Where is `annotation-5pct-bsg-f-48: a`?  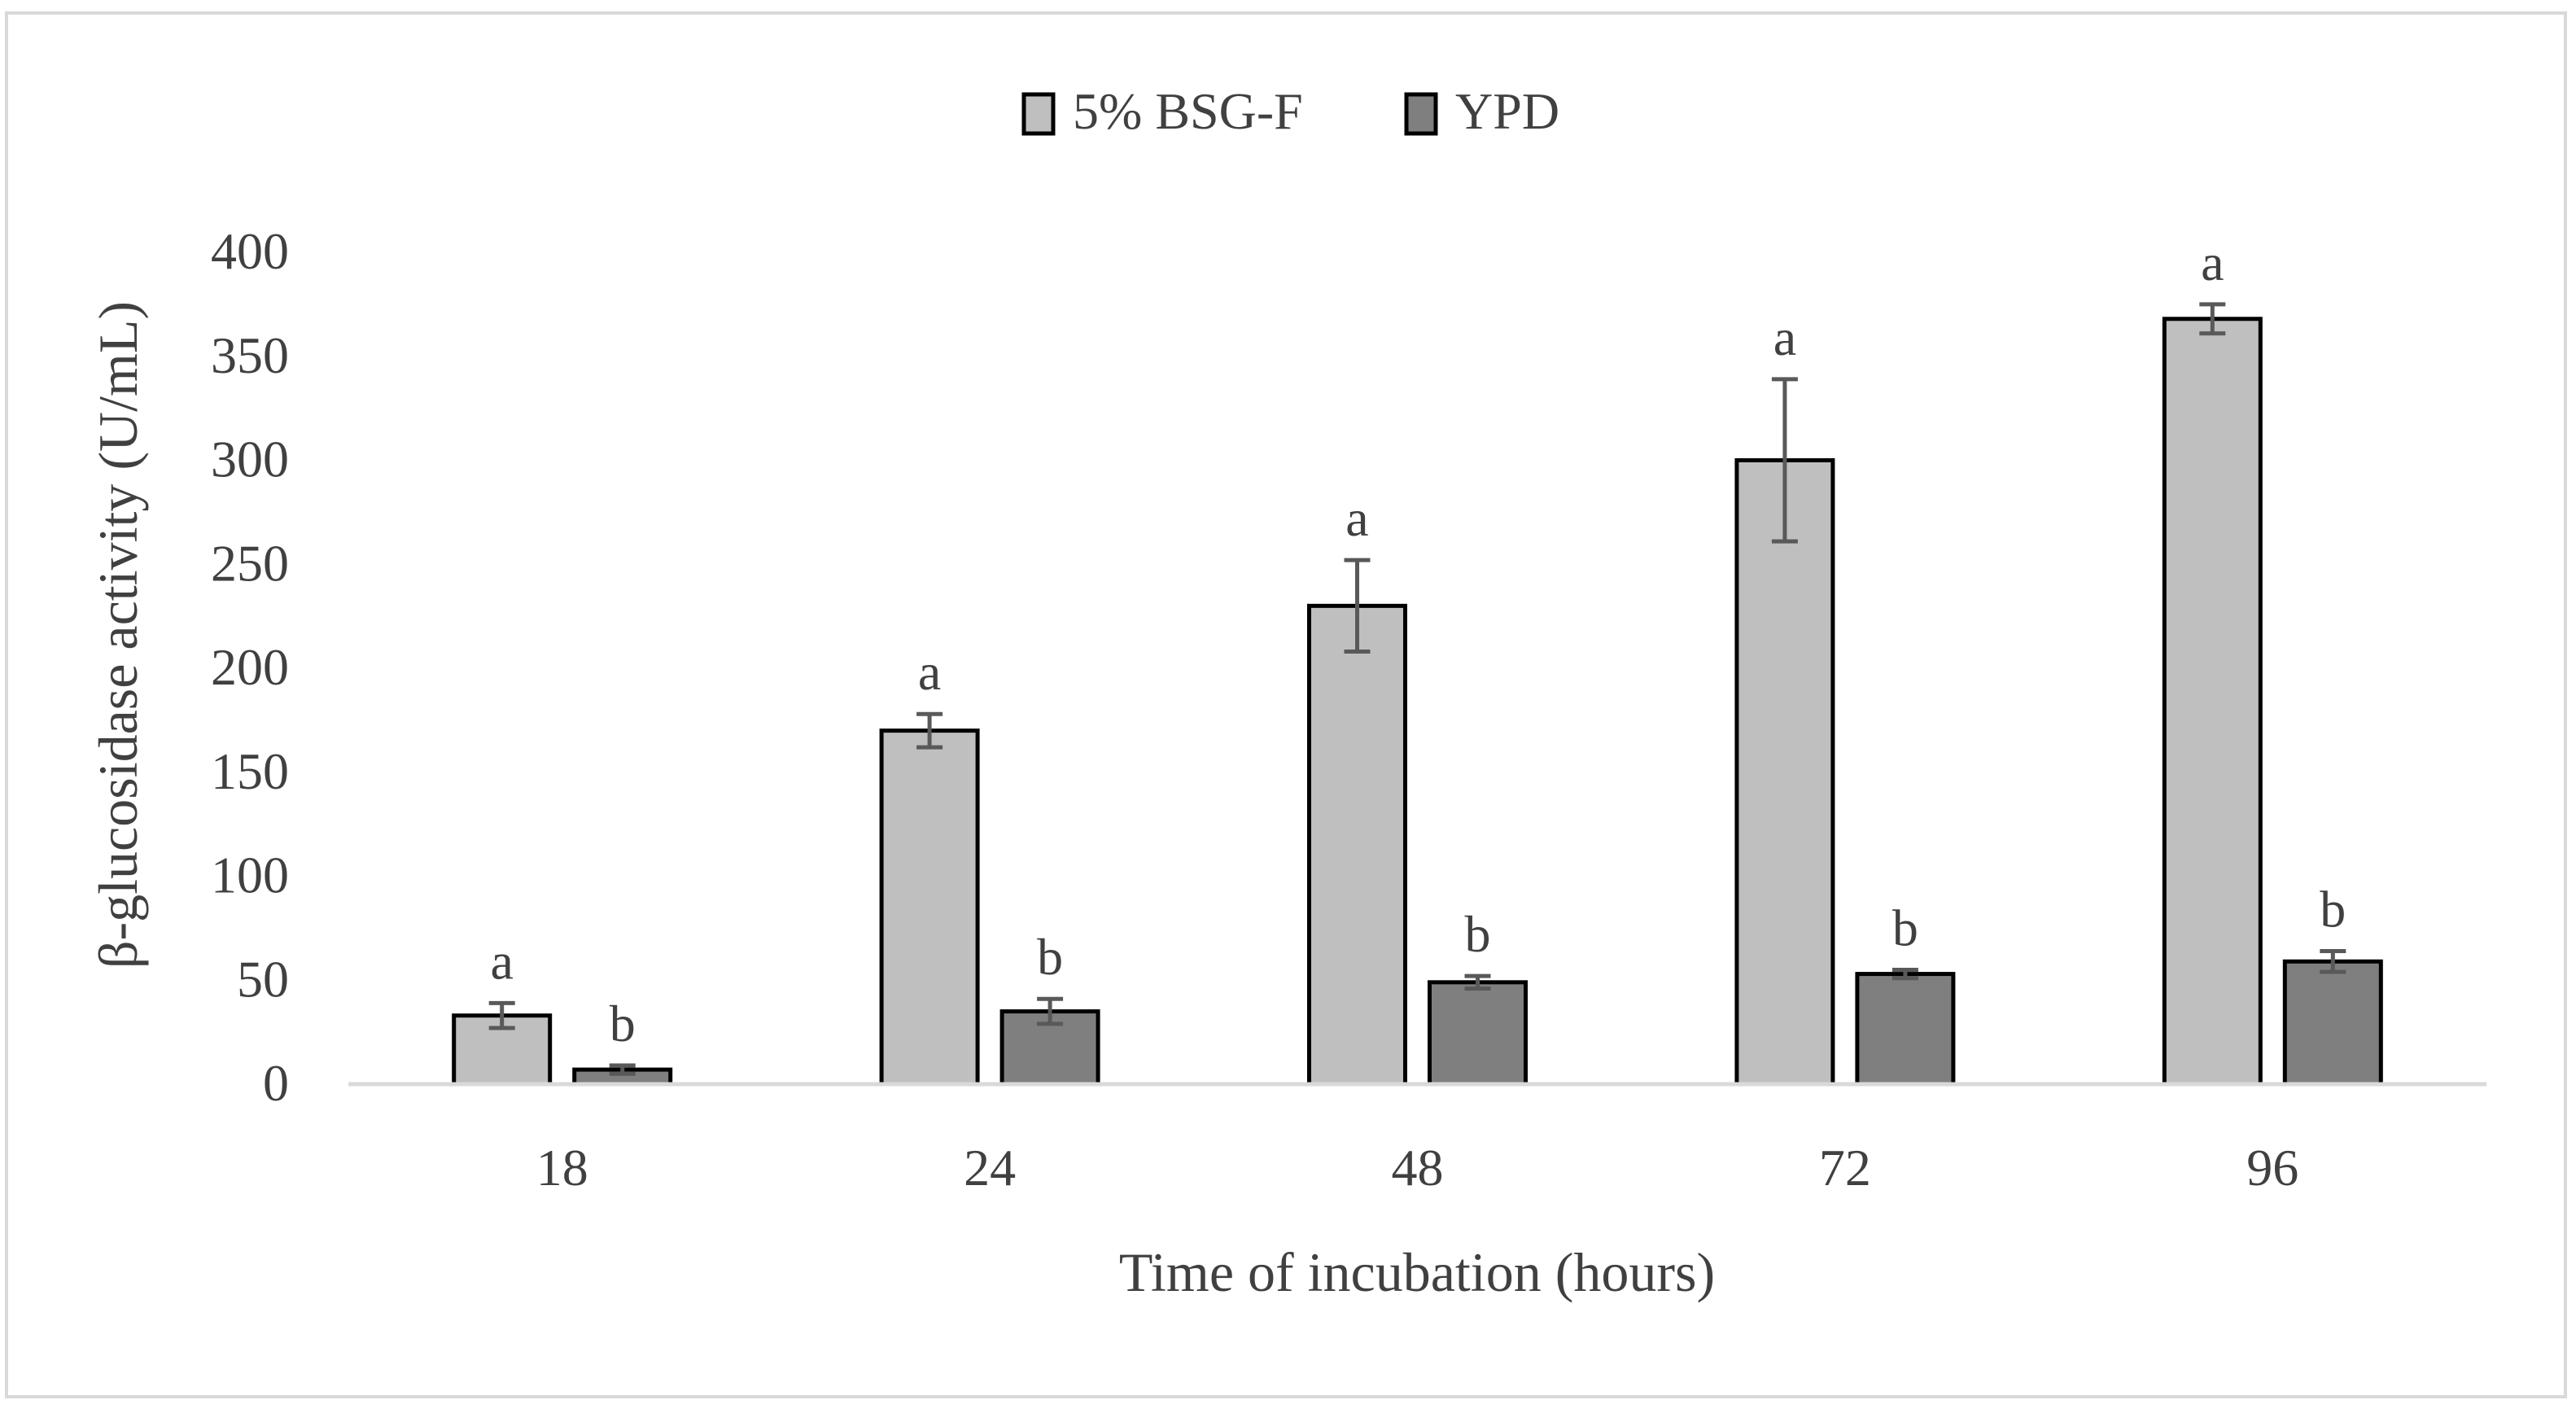
annotation-5pct-bsg-f-48: a is located at coordinates (1356, 518).